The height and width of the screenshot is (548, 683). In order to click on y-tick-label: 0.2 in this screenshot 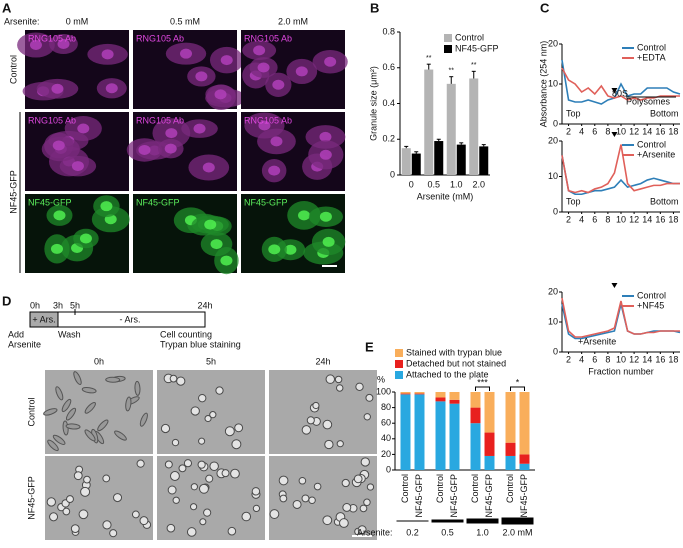, I will do `click(388, 139)`.